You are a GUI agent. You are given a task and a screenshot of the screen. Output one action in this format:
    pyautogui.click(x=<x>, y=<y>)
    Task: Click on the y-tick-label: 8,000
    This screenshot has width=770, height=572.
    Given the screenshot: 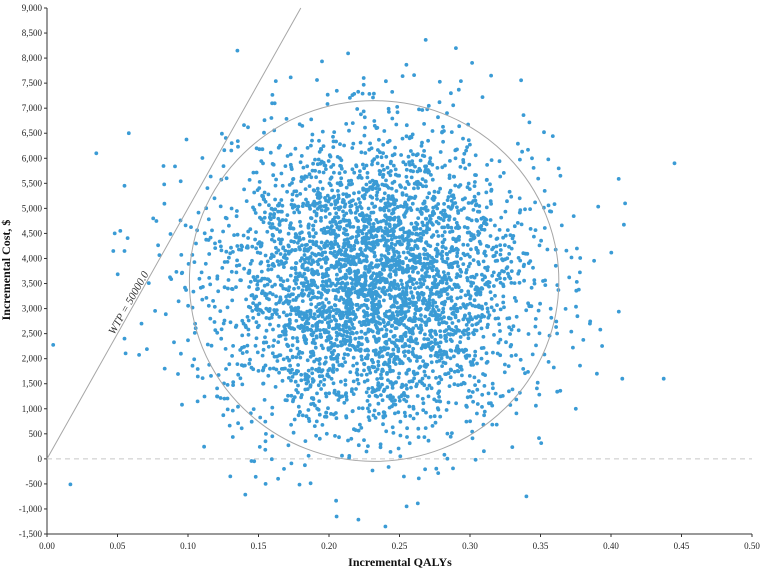 What is the action you would take?
    pyautogui.click(x=32, y=58)
    